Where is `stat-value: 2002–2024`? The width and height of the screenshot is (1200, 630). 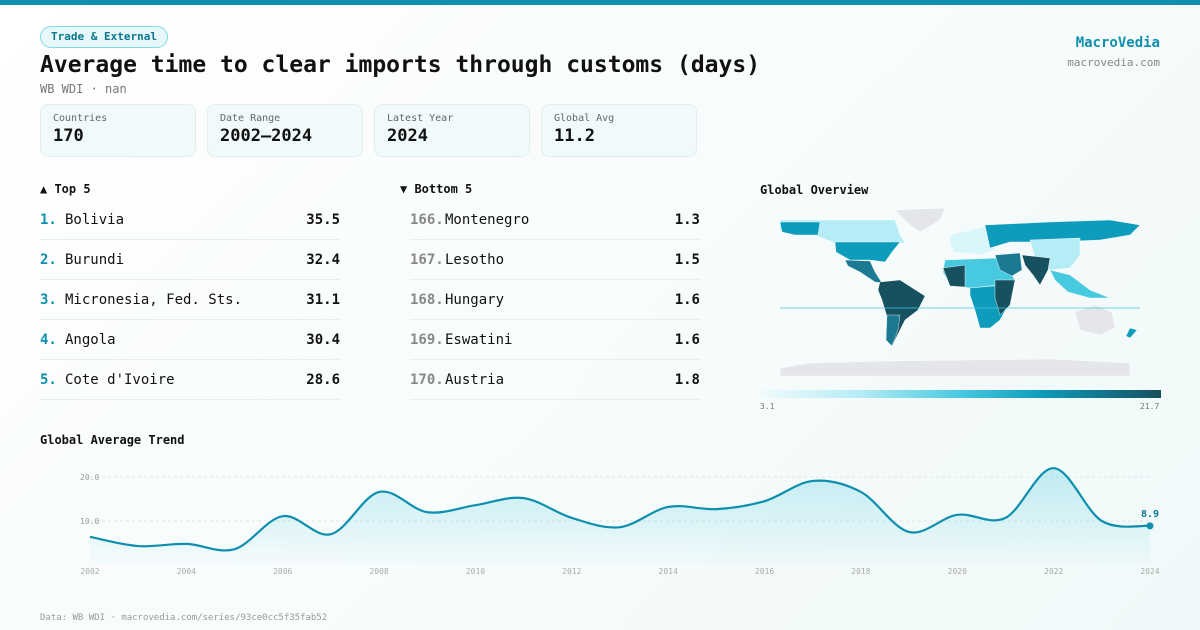 stat-value: 2002–2024 is located at coordinates (266, 136).